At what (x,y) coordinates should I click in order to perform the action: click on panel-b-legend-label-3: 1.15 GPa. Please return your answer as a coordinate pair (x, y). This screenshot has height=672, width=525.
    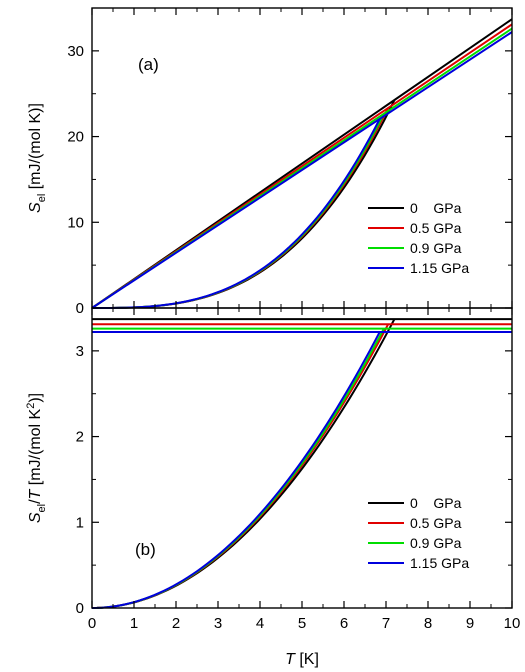
    Looking at the image, I should click on (439, 563).